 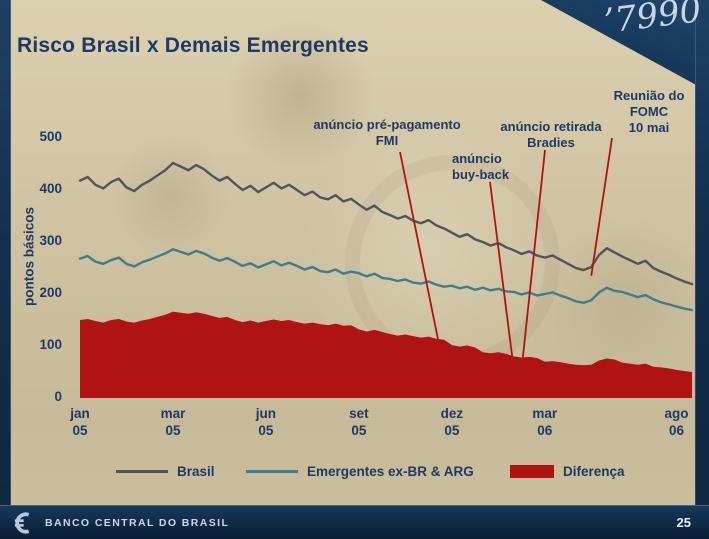 What do you see at coordinates (58, 396) in the screenshot?
I see `y-tick-label: 0` at bounding box center [58, 396].